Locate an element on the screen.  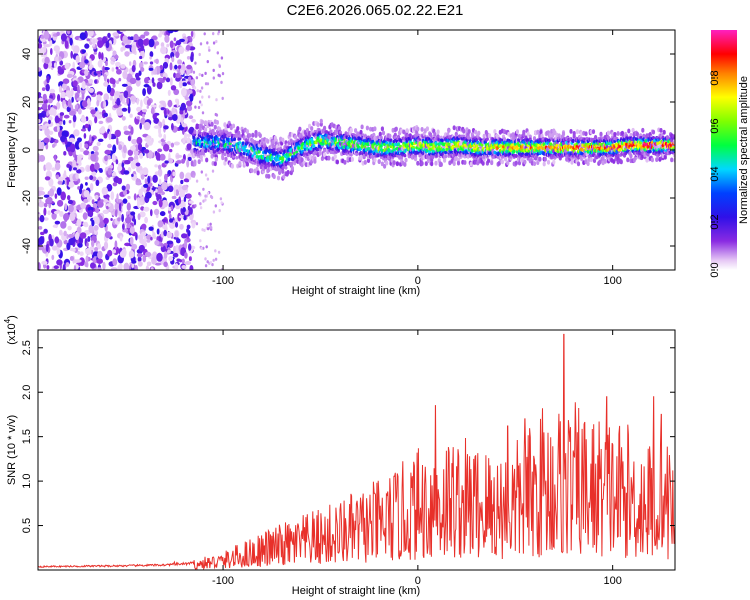
figure-title: C2E6.2026.065.02.22.E21 is located at coordinates (375, 10).